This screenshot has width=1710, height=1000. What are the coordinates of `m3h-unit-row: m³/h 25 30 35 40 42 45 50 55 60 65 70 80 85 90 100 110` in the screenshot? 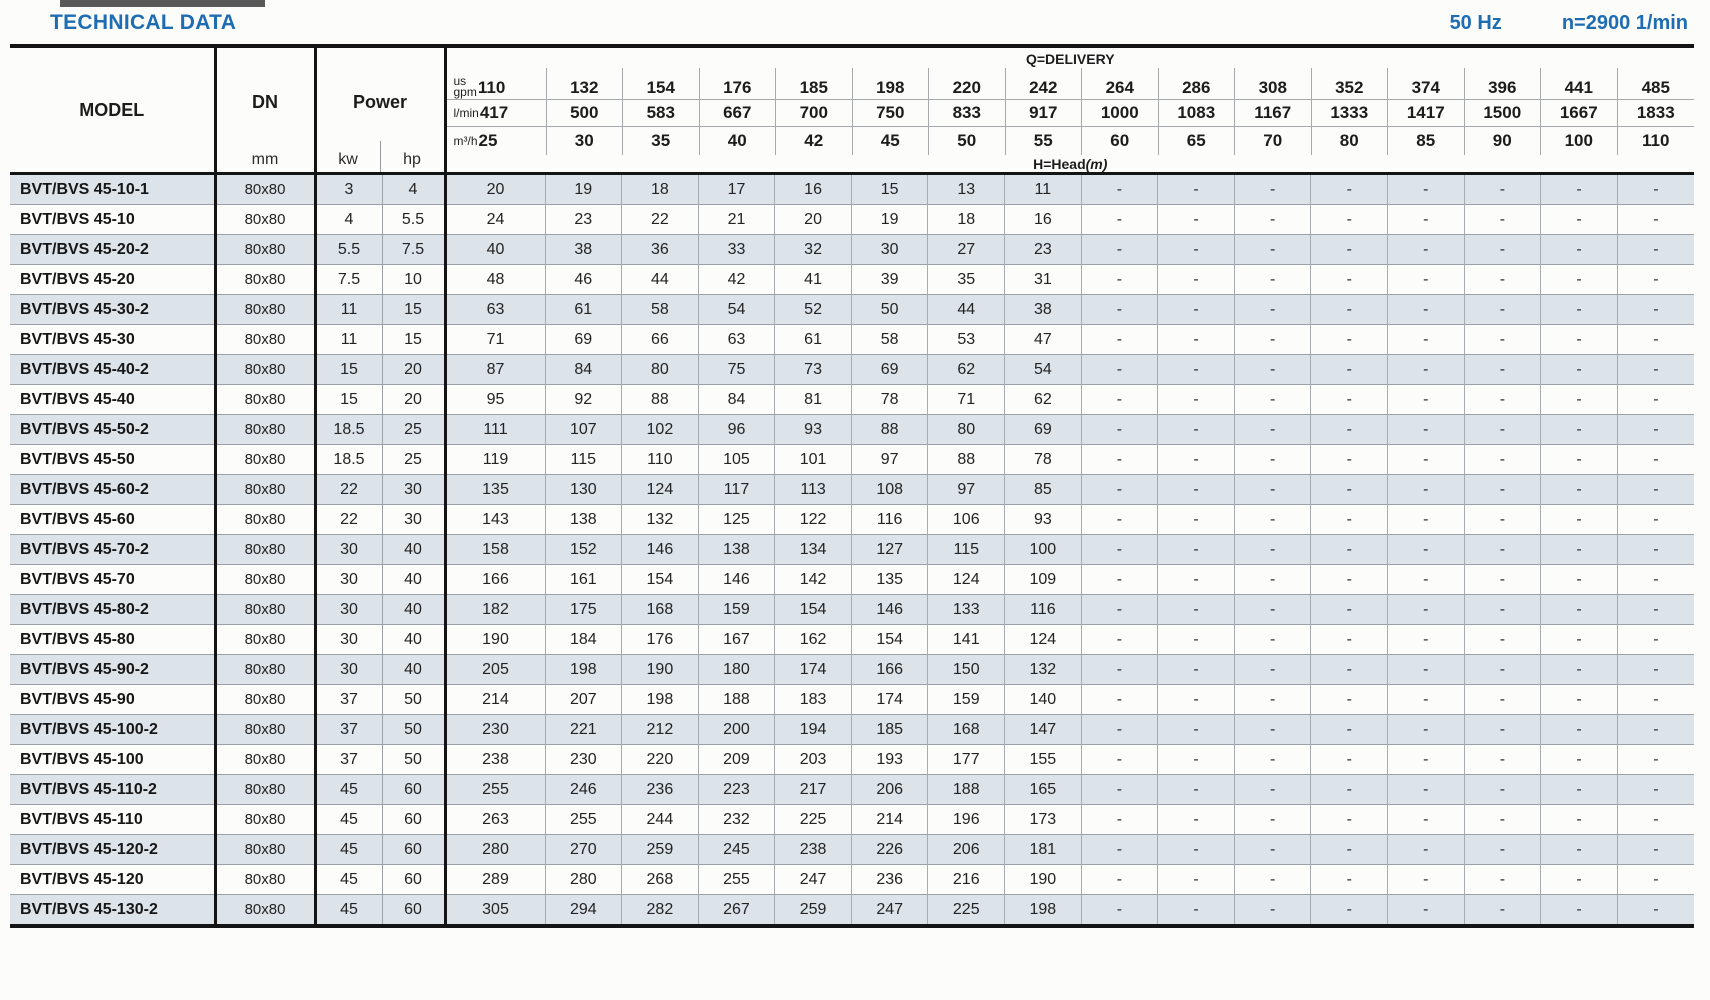 It's located at (1071, 141).